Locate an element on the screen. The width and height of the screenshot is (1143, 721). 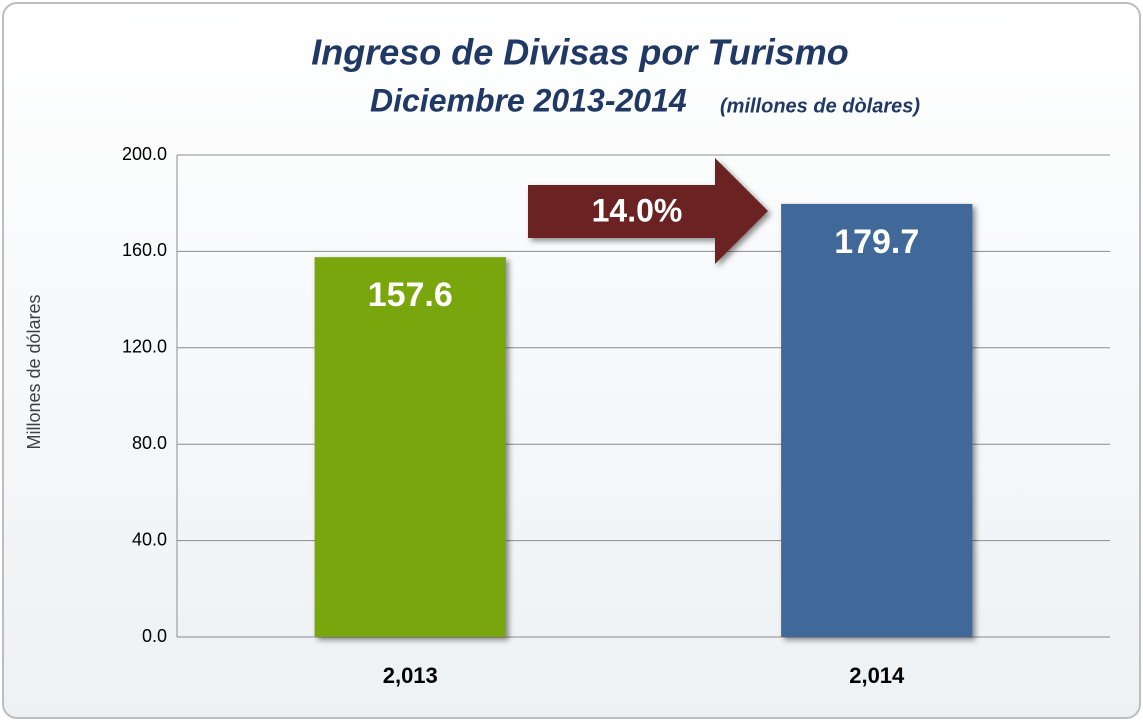
value-label: 157.6 is located at coordinates (410, 295).